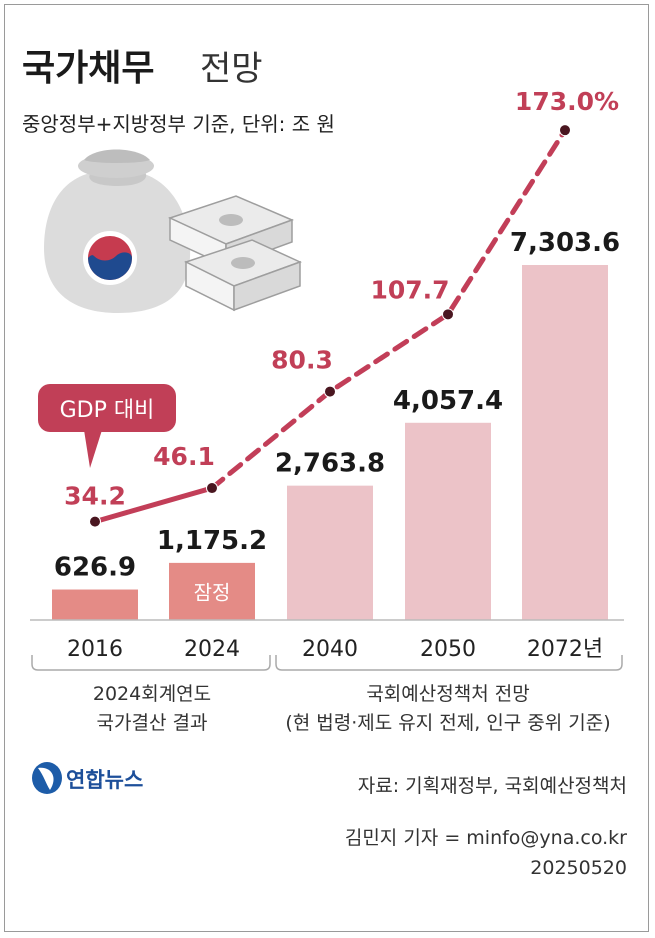 The height and width of the screenshot is (938, 655). Describe the element at coordinates (565, 649) in the screenshot. I see `category-label-4: 2072년` at that location.